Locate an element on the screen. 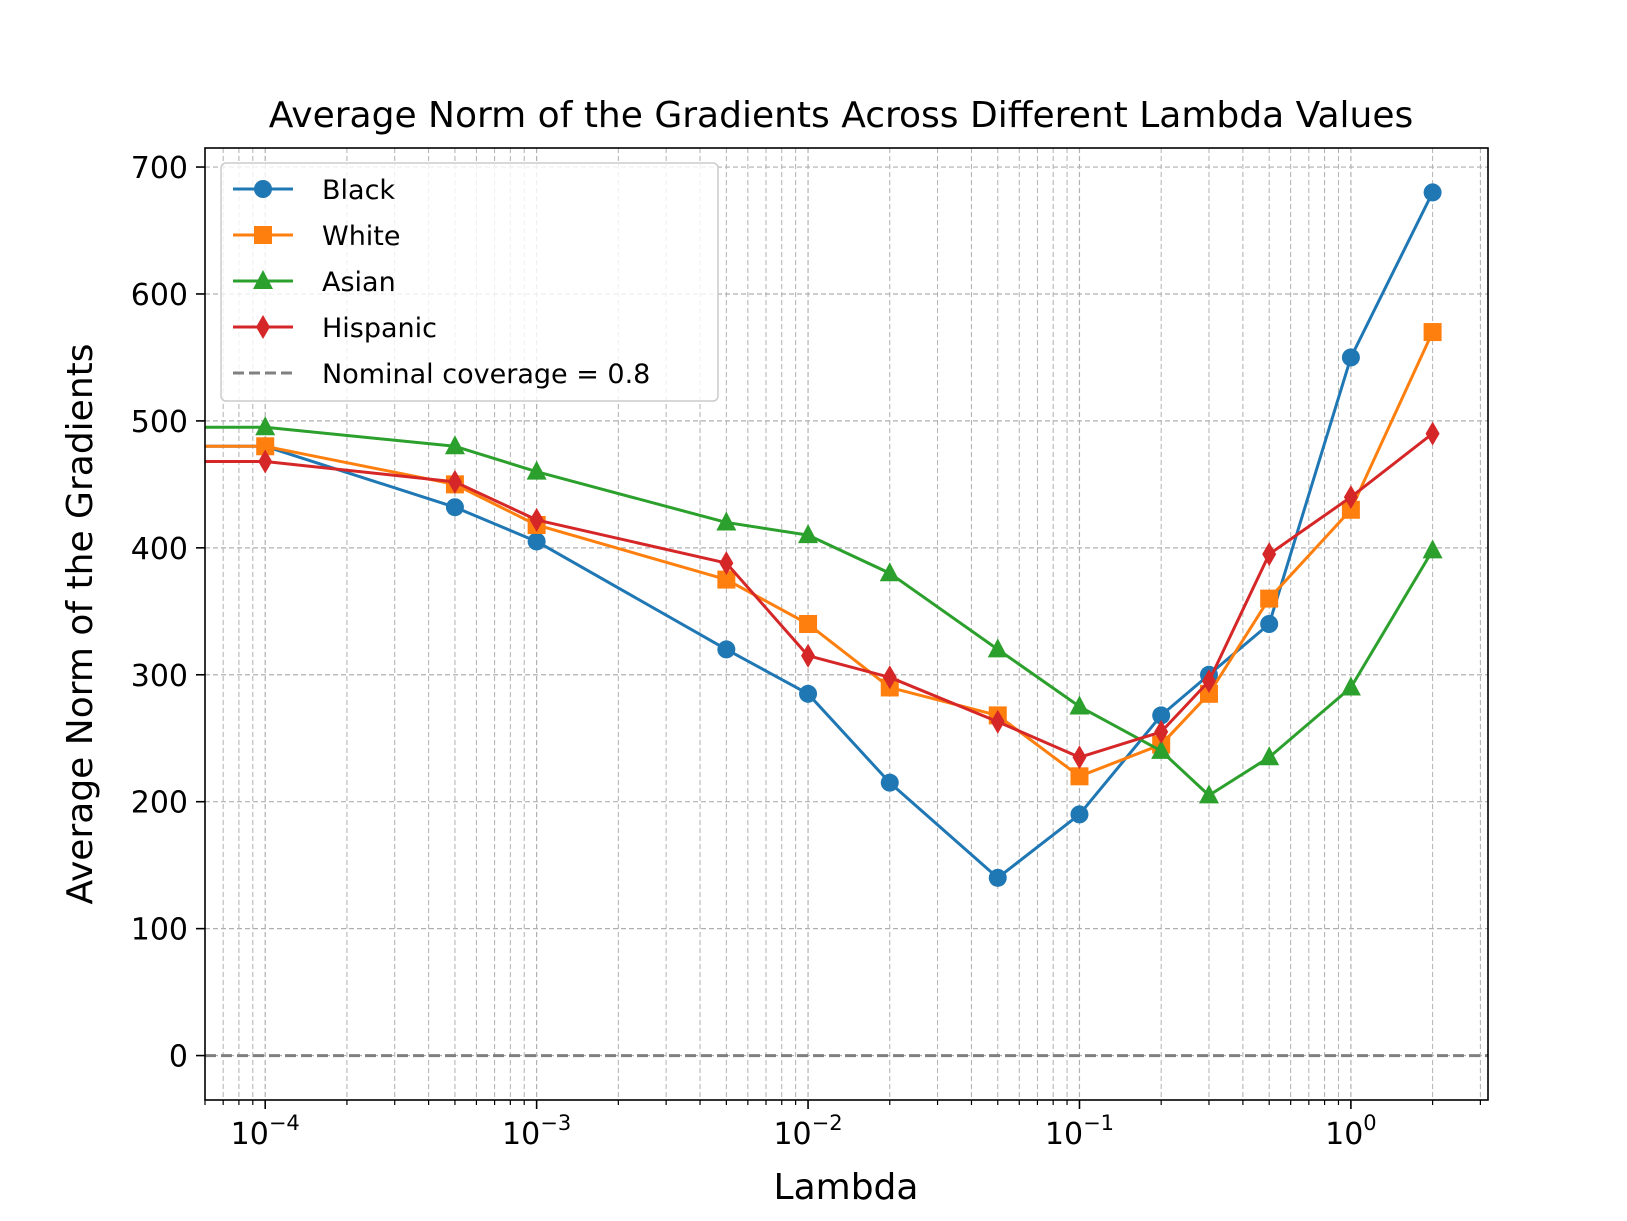  x-tick-label: 10⁻² is located at coordinates (807, 1131).